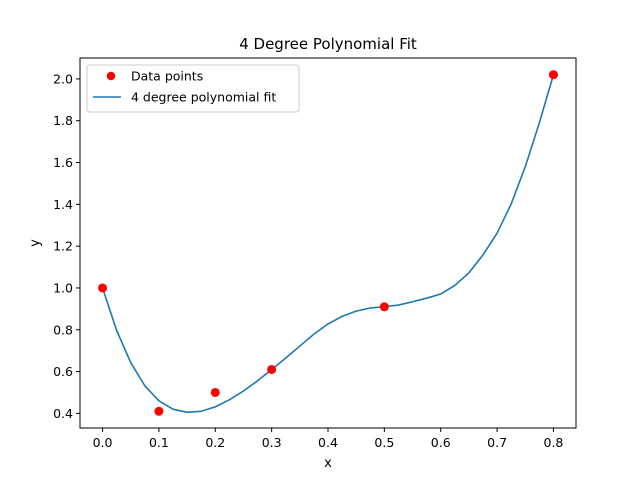 The height and width of the screenshot is (480, 640). I want to click on x-tick-label: 0.7, so click(497, 442).